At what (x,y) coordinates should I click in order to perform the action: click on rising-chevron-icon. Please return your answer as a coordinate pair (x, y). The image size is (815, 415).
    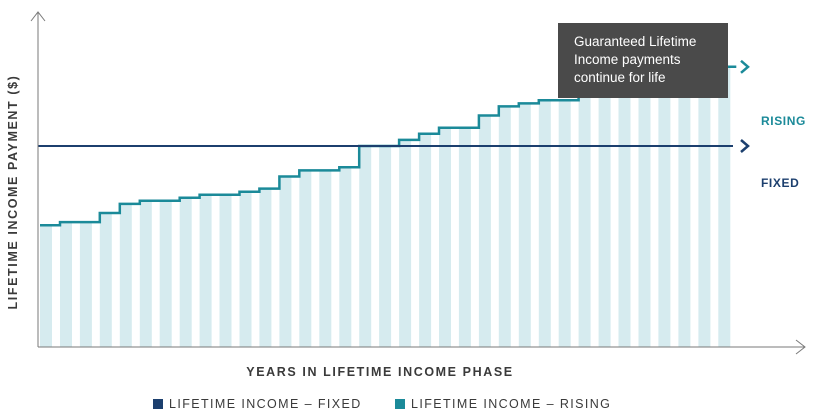
    Looking at the image, I should click on (745, 66).